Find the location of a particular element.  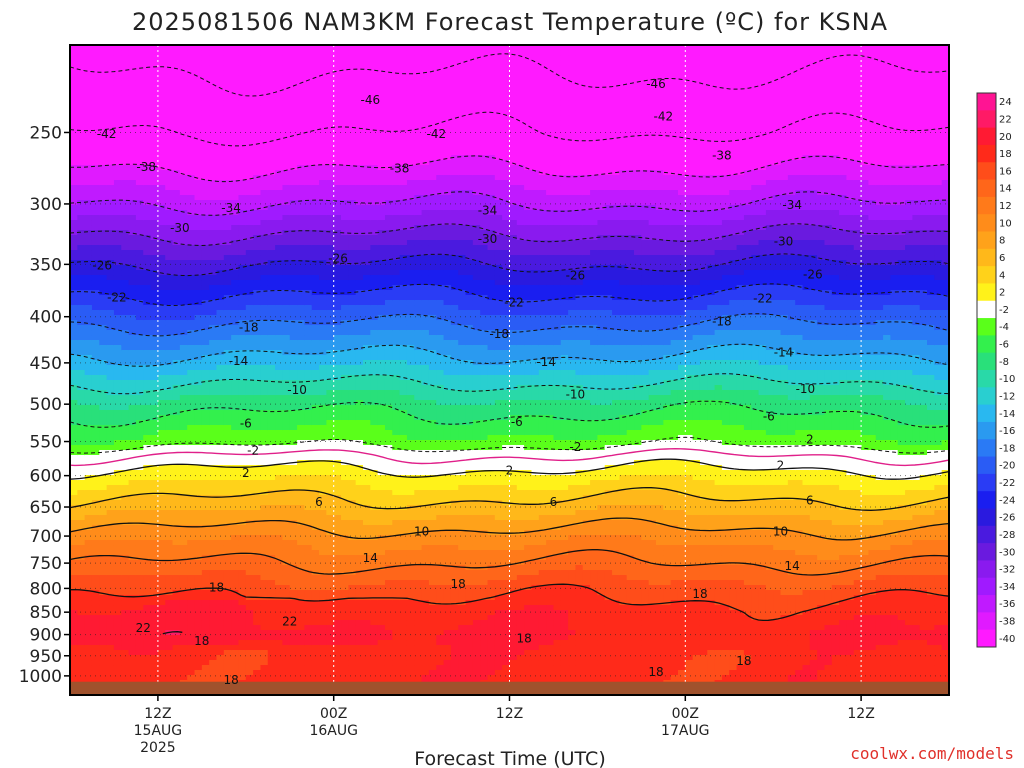

colorbar-label: -6 is located at coordinates (1004, 345).